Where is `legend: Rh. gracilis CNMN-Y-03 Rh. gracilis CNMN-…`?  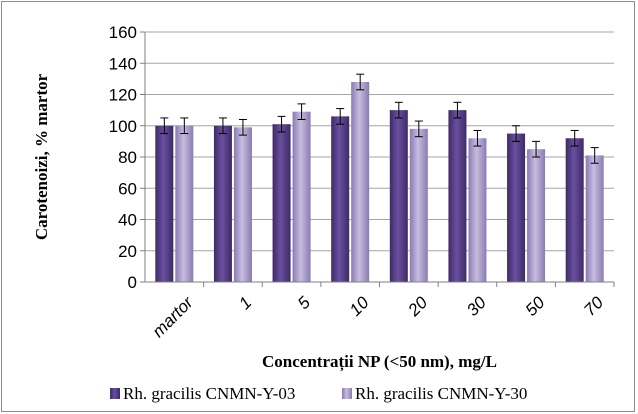
legend: Rh. gracilis CNMN-Y-03 Rh. gracilis CNMN-… is located at coordinates (318, 393).